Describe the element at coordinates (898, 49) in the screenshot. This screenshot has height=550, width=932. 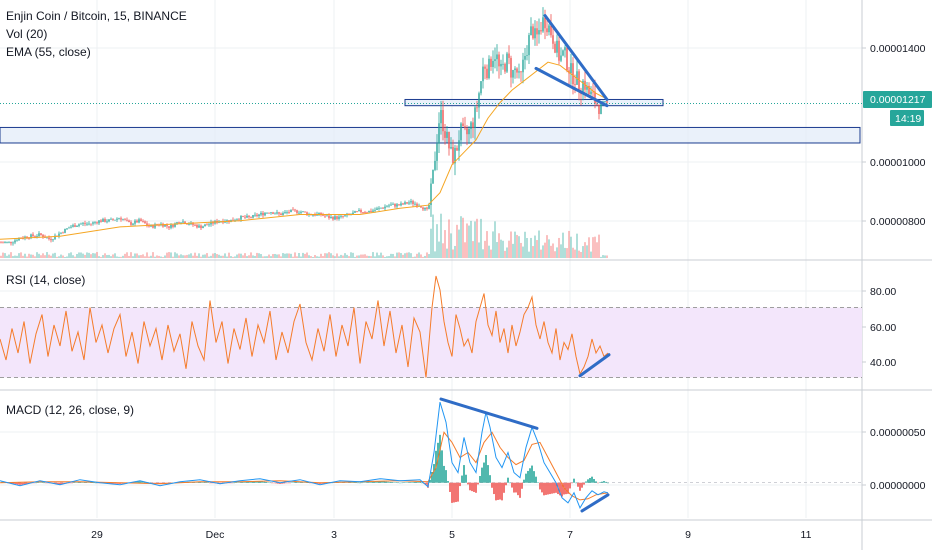
I see `price-tick-label: 0.00001400` at that location.